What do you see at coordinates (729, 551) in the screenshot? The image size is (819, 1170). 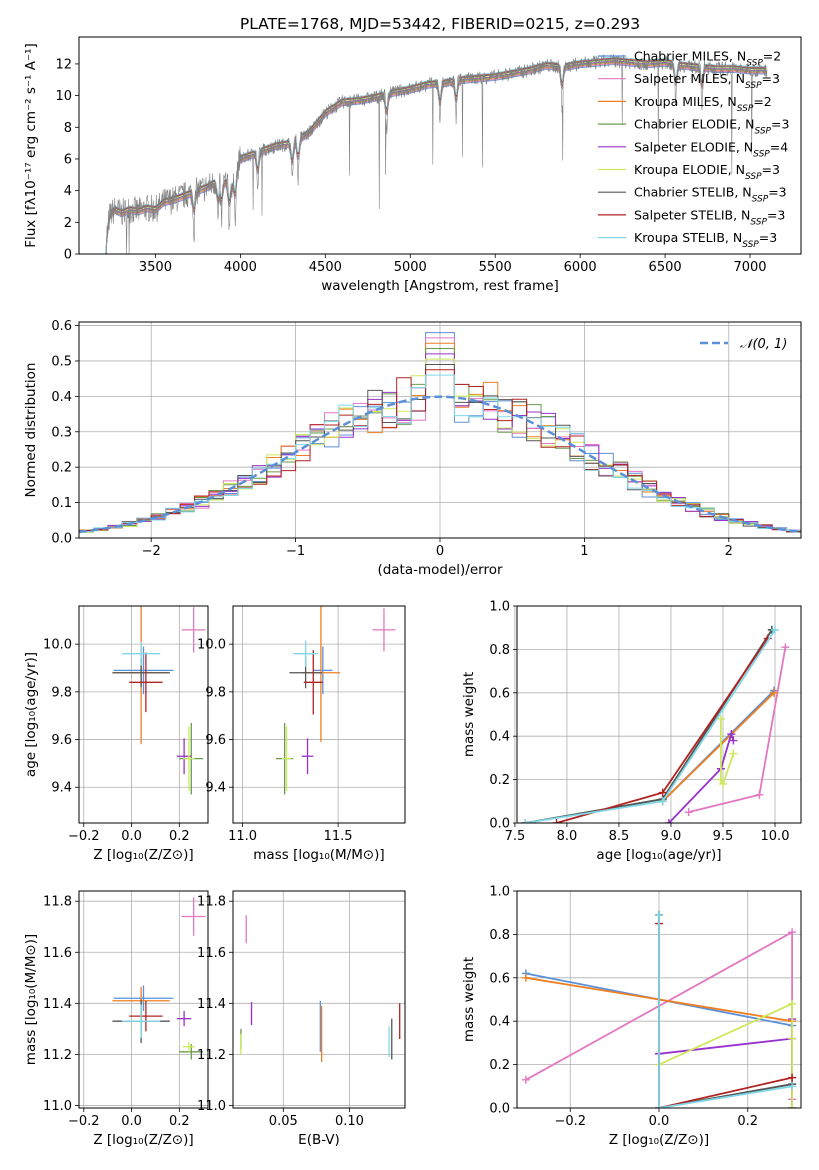 I see `x-tick-label: 2` at bounding box center [729, 551].